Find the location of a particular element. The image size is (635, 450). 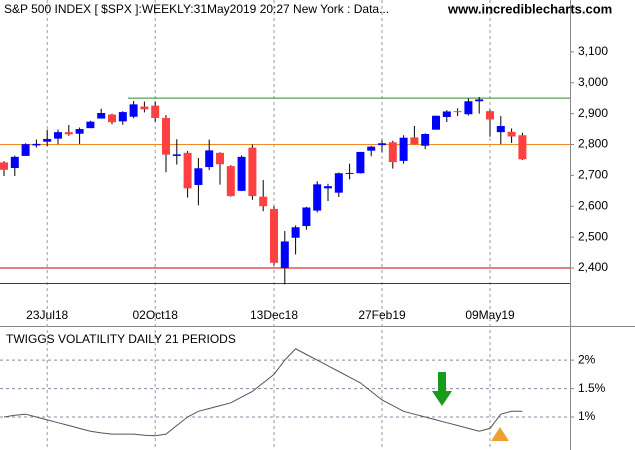

signal-arrow is located at coordinates (442, 389).